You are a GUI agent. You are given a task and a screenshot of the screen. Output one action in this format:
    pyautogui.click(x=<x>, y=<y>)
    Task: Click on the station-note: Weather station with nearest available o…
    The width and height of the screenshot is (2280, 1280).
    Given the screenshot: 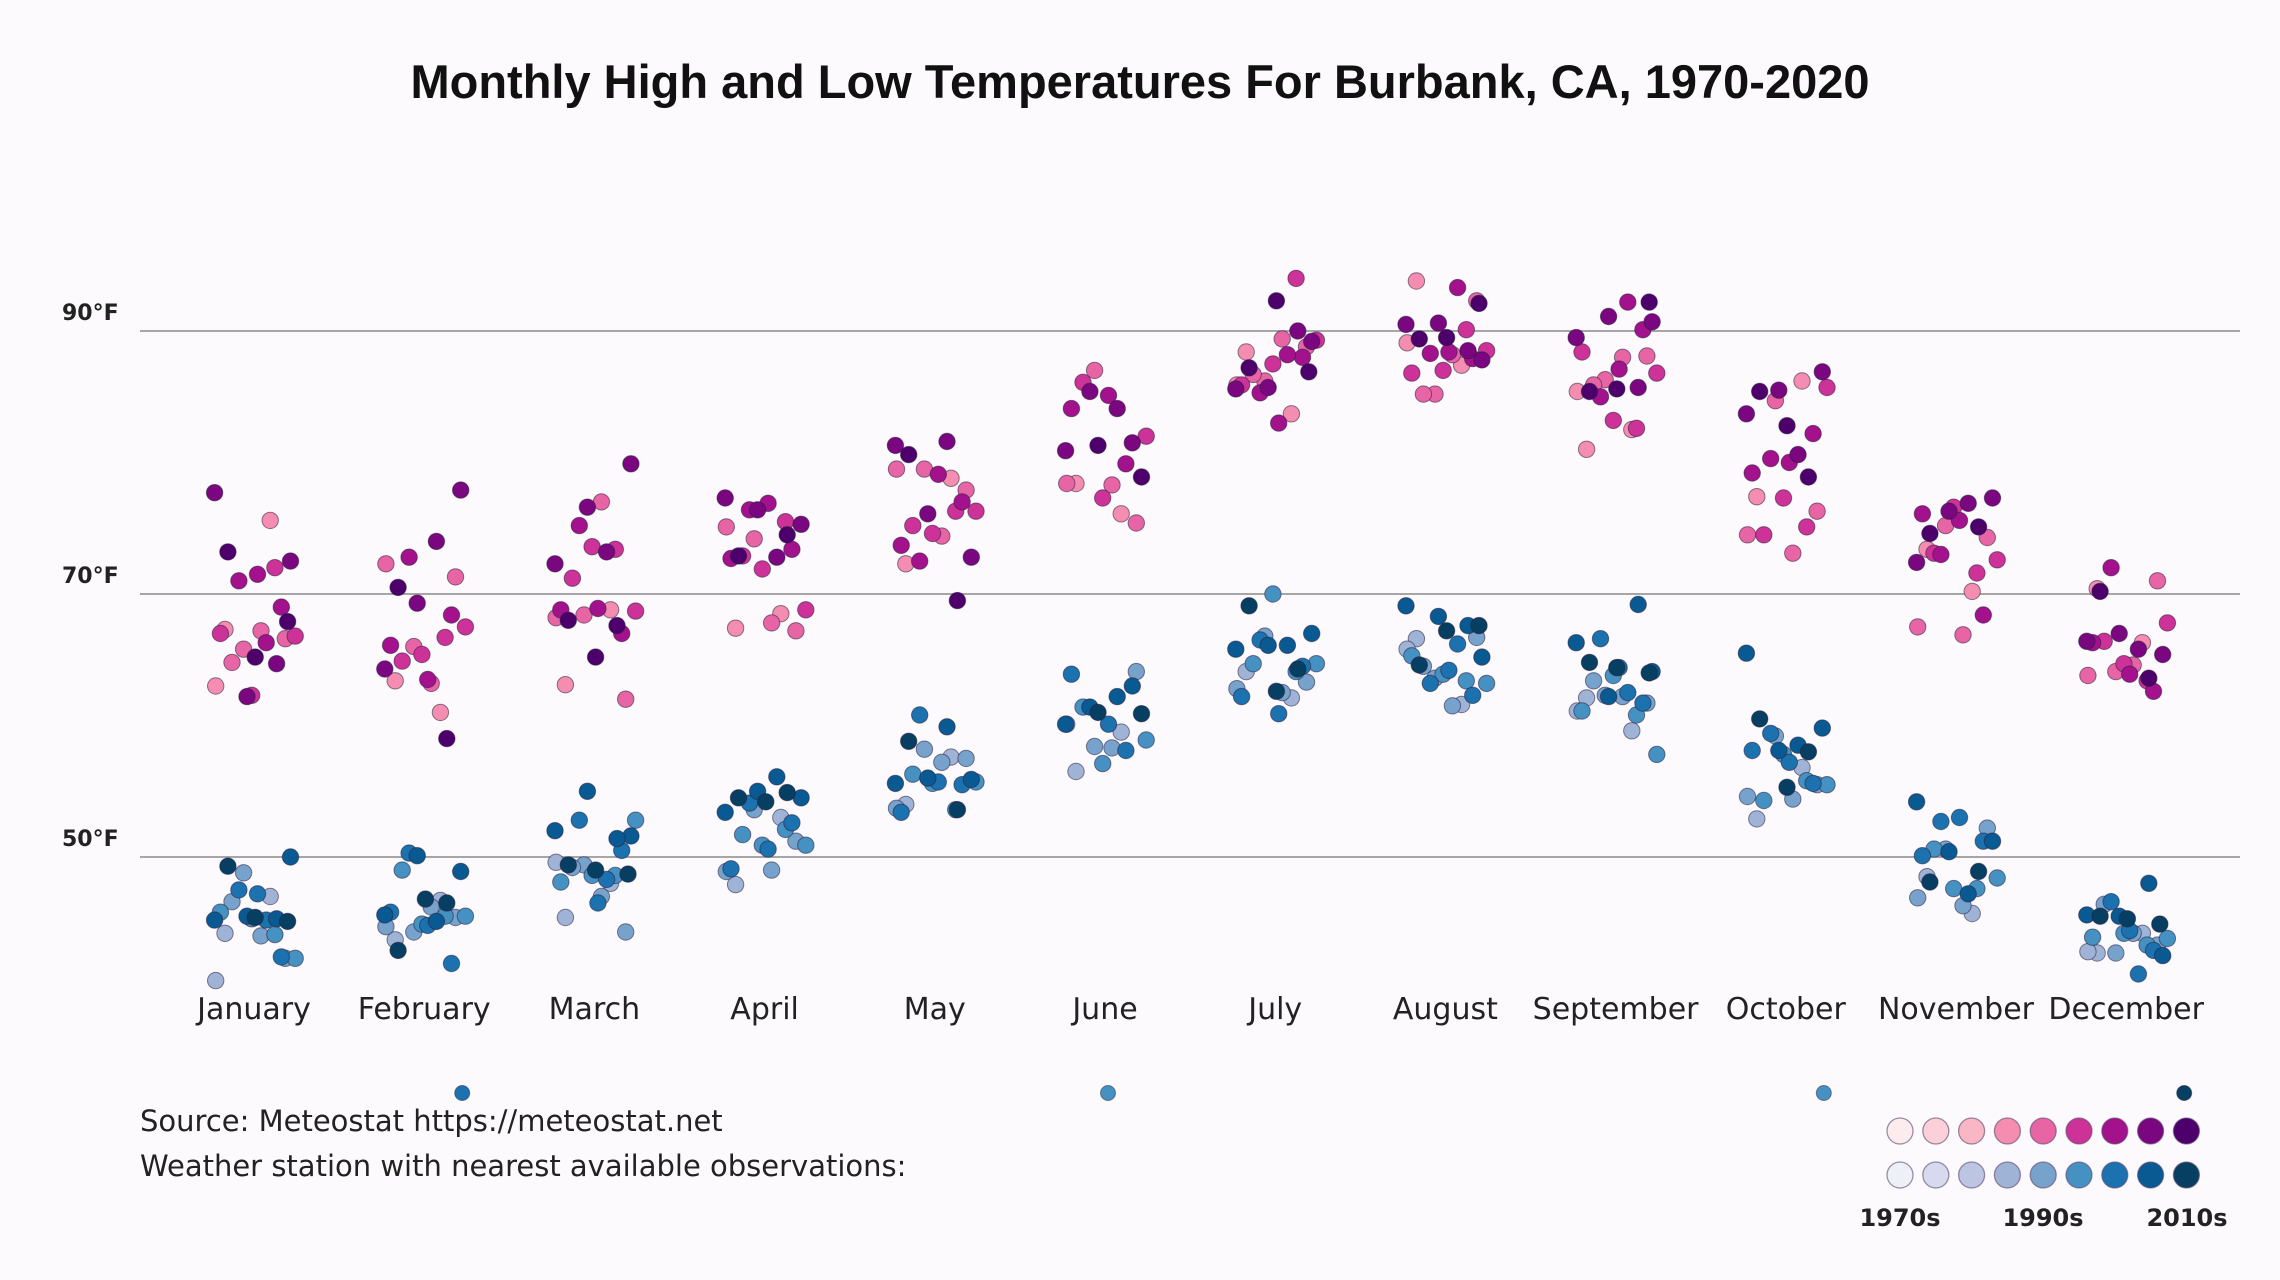 What is the action you would take?
    pyautogui.click(x=523, y=1166)
    